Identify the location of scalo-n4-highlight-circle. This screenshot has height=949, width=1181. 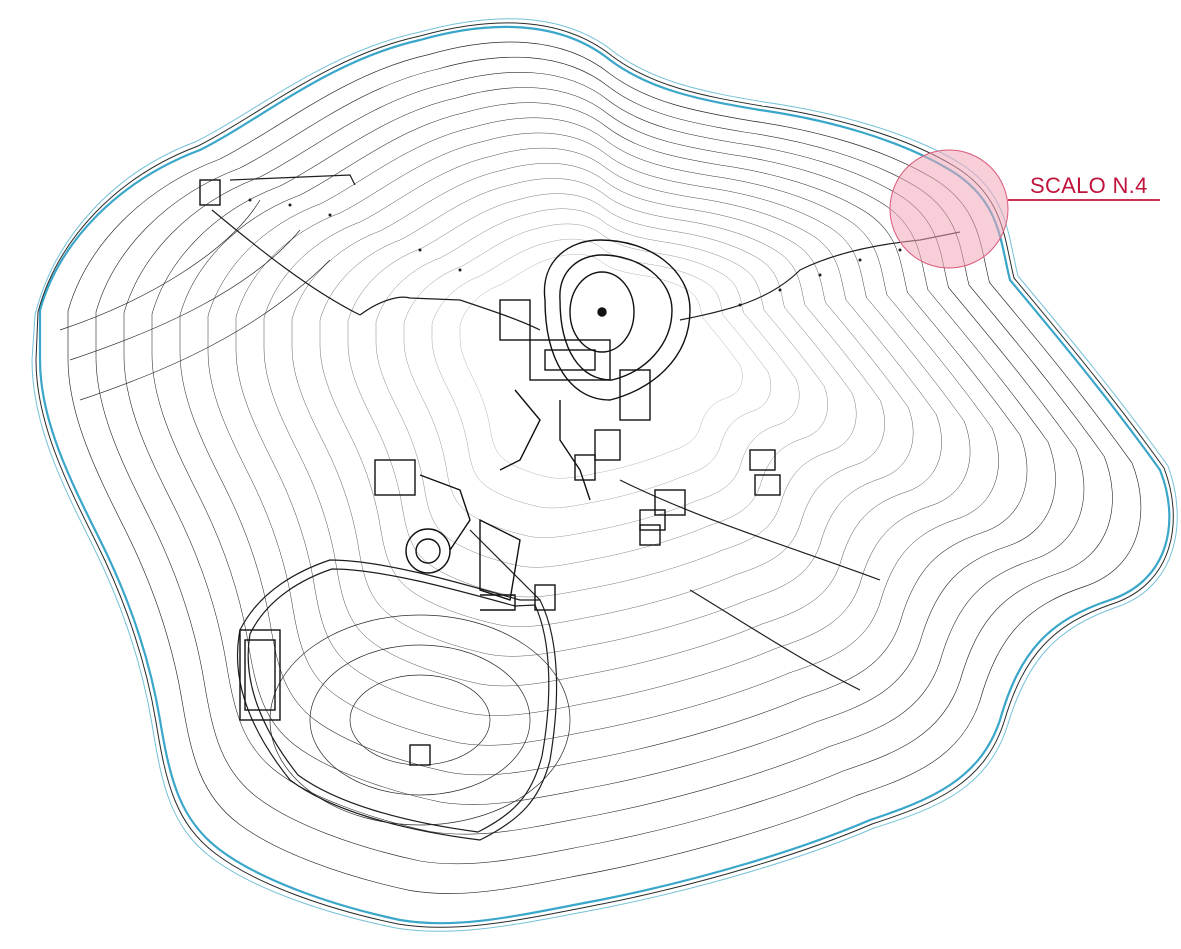
(949, 209).